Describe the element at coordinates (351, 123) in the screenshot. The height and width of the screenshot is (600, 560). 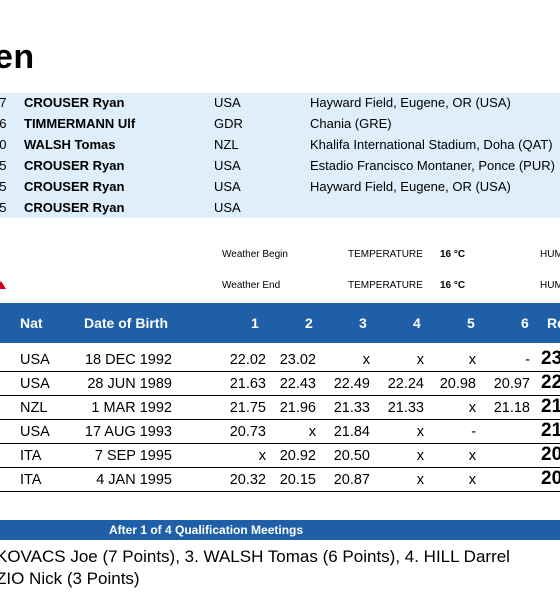
I see `record-venue: Chania (GRE)` at that location.